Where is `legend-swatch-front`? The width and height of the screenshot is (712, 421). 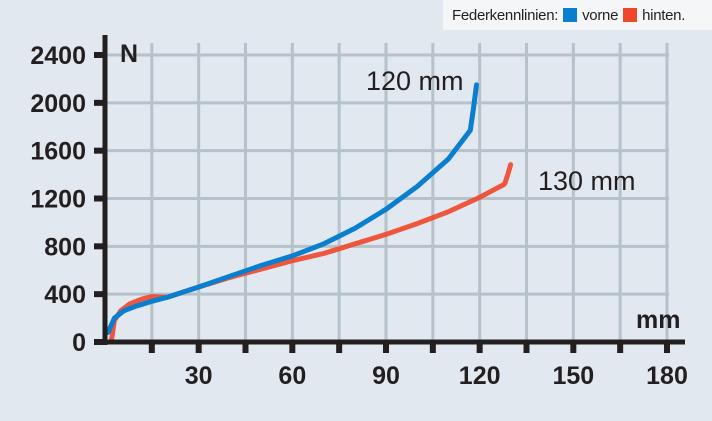
legend-swatch-front is located at coordinates (570, 15).